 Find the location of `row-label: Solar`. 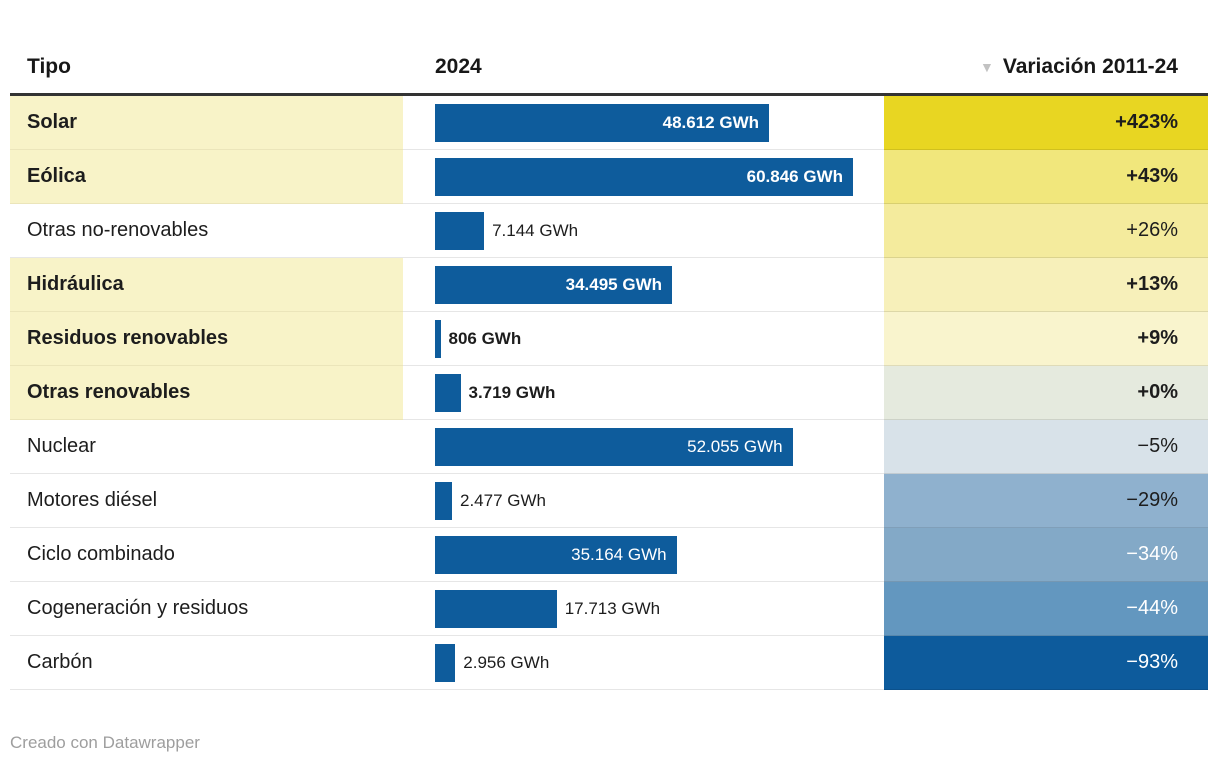

row-label: Solar is located at coordinates (206, 123).